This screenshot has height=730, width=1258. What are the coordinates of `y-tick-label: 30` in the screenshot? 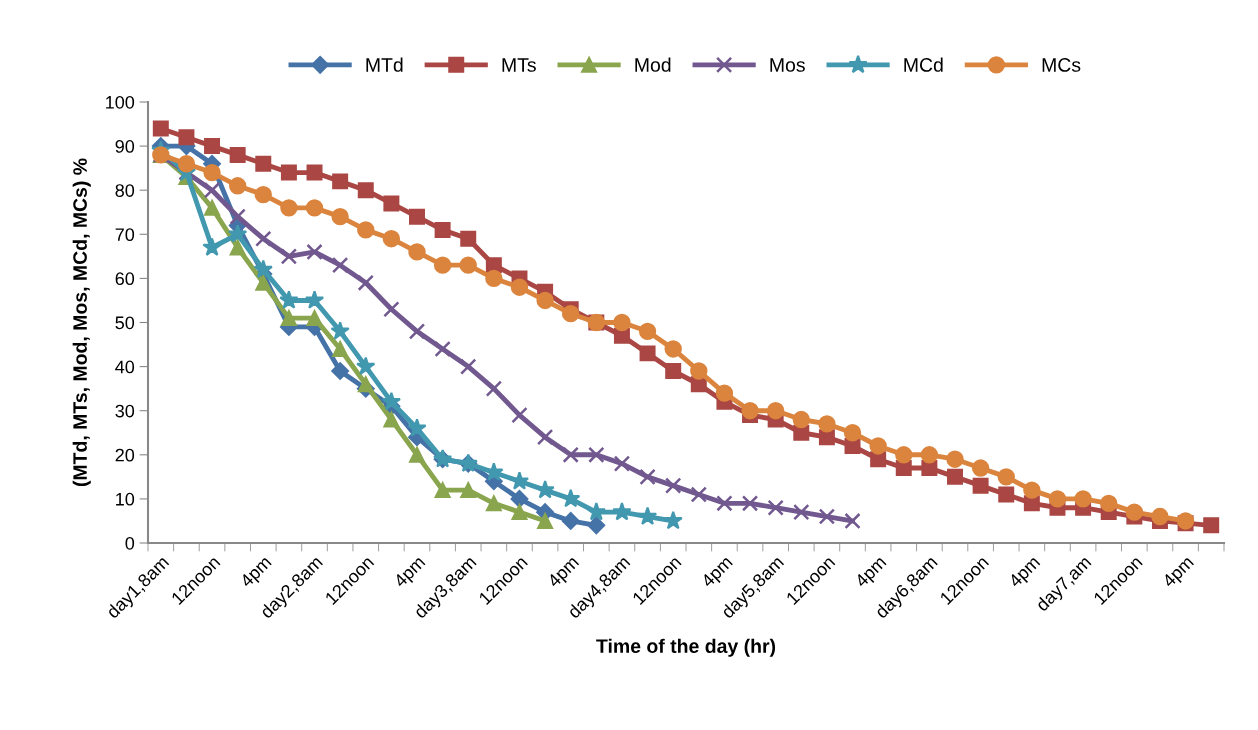 It's located at (125, 411).